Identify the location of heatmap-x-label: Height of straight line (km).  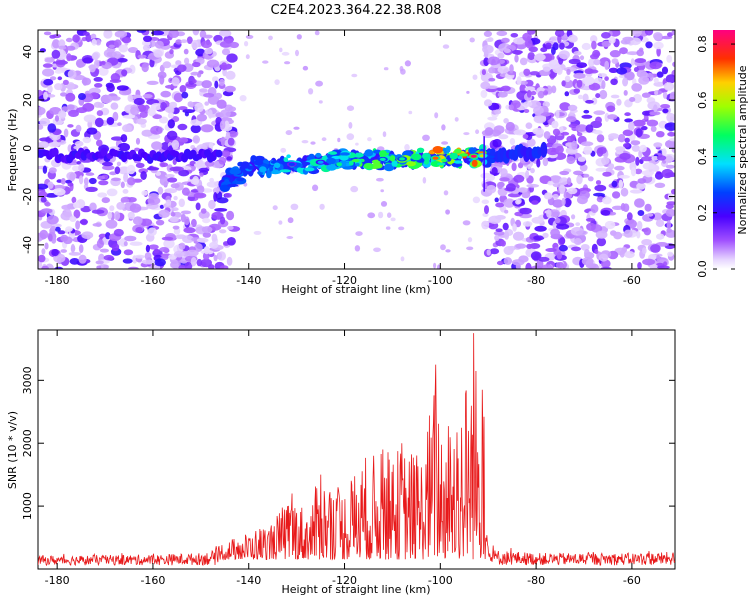
(355, 289).